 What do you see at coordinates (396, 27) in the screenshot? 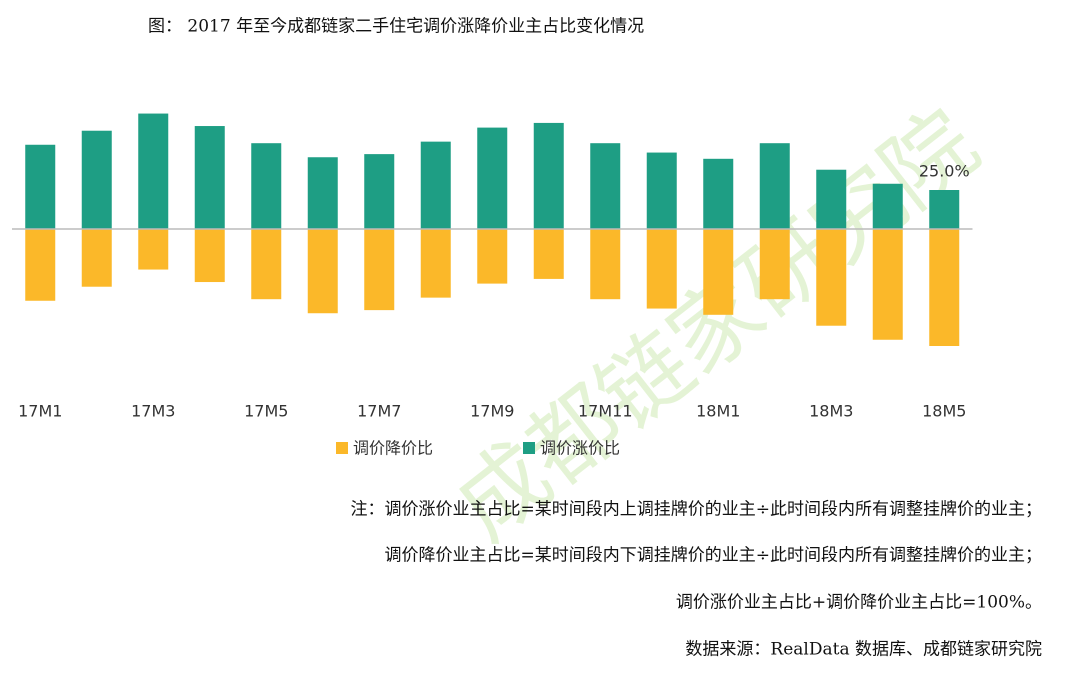
I see `chart-title: 图： 2017 年至今成都链家二手住宅调价涨降价业主占比变化情况` at bounding box center [396, 27].